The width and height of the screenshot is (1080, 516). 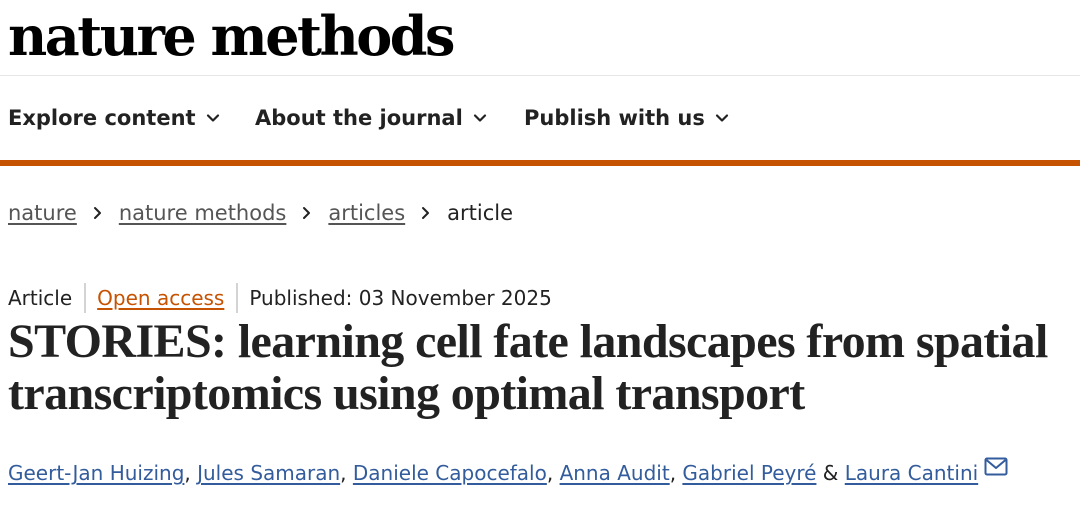 I want to click on breadcrumb-link-nature-methods: nature methods, so click(x=202, y=213).